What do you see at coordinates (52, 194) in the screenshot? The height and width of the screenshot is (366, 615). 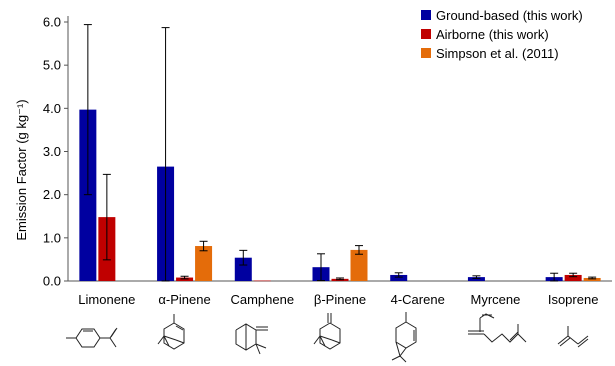 I see `y-tick-label: 2.0` at bounding box center [52, 194].